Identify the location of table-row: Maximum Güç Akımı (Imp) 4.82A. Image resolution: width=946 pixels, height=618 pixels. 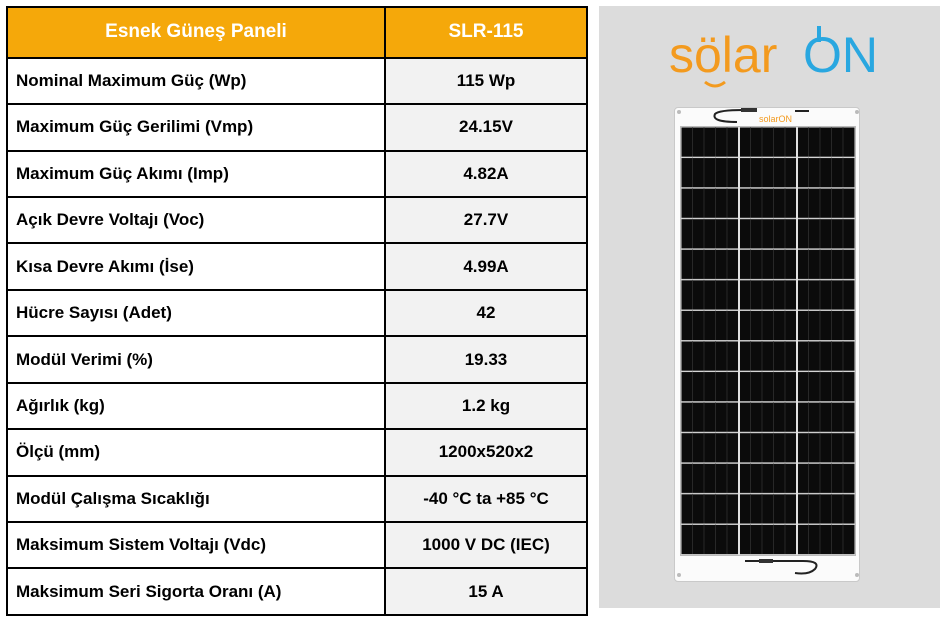
(297, 173).